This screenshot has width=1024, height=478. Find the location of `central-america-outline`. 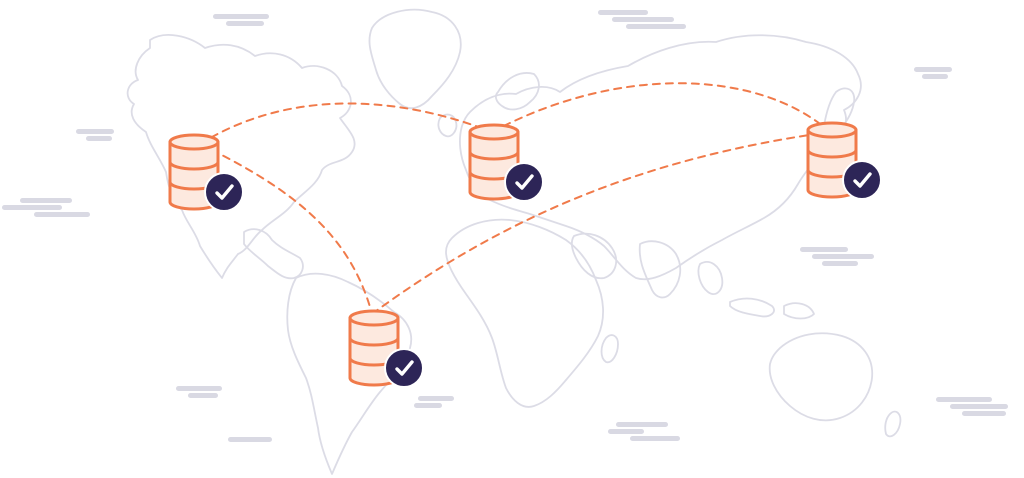

central-america-outline is located at coordinates (273, 254).